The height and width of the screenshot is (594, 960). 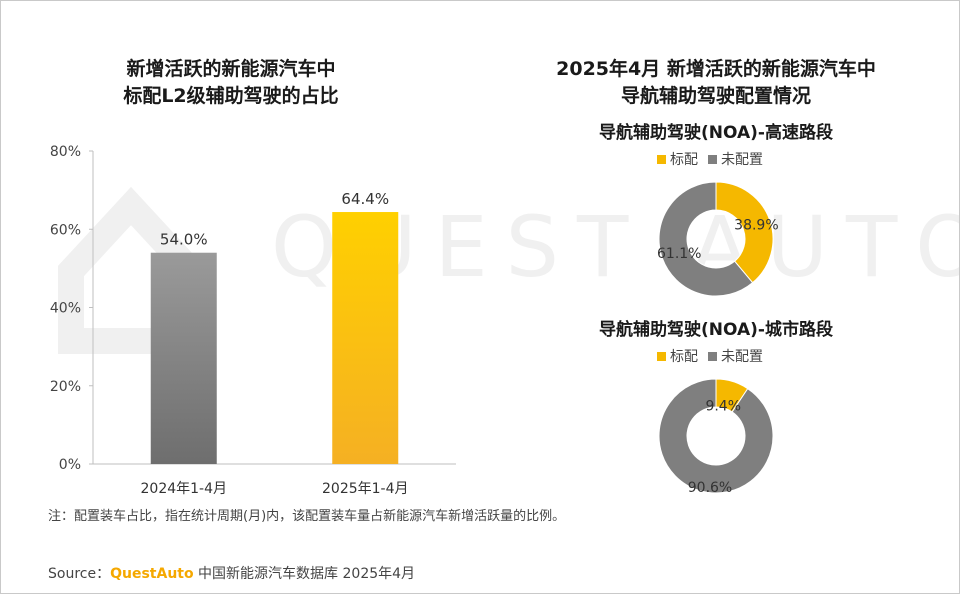 What do you see at coordinates (716, 82) in the screenshot?
I see `right-panel-title: 2025年4月 新增活跃的新能源汽车中 导航辅助驾驶配置情况` at bounding box center [716, 82].